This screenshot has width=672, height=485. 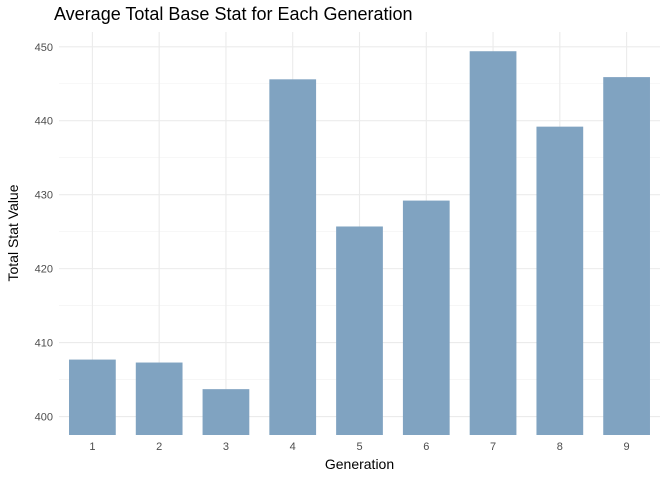 I want to click on x-tick-label: 2, so click(x=159, y=447).